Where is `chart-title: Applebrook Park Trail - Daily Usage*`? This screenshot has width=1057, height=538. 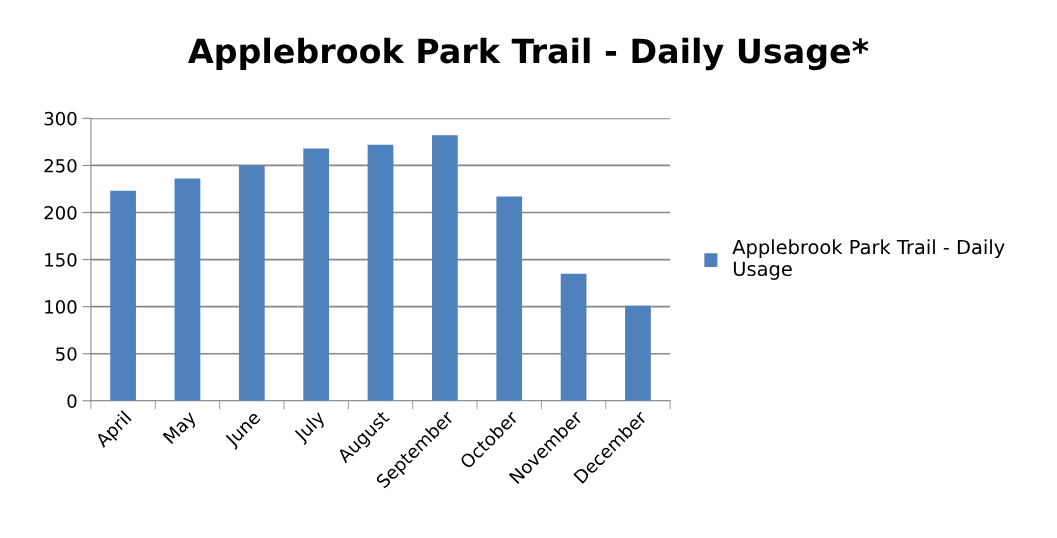
chart-title: Applebrook Park Trail - Daily Usage* is located at coordinates (528, 54).